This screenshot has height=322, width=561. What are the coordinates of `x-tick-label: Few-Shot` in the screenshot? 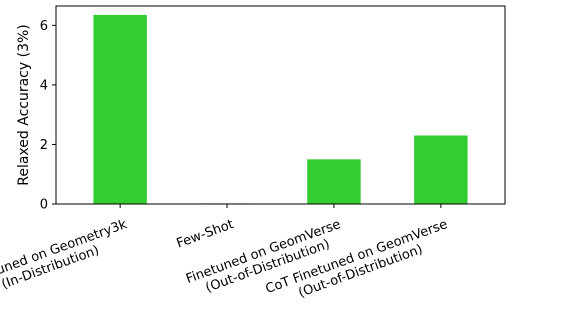 It's located at (205, 234).